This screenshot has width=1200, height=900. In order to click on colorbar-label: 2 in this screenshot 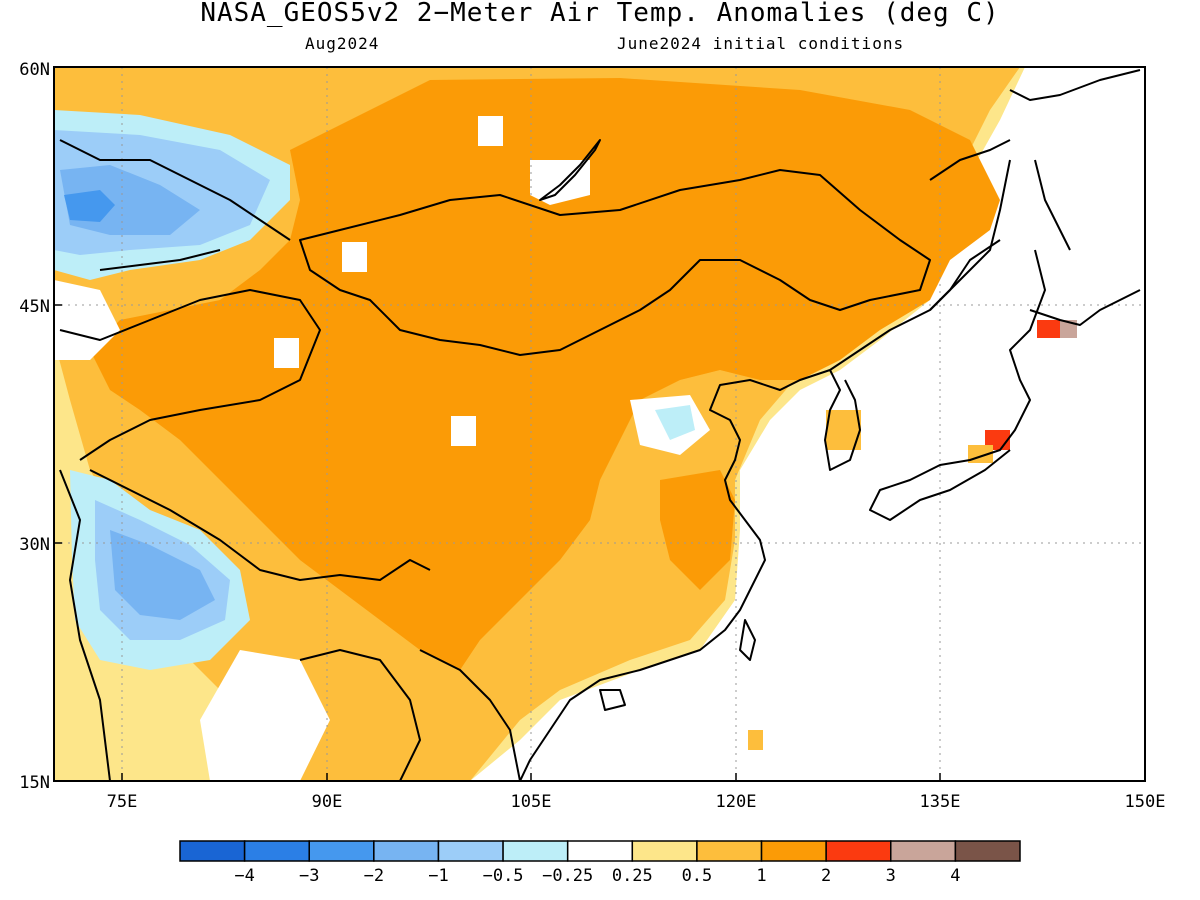, I will do `click(826, 876)`.